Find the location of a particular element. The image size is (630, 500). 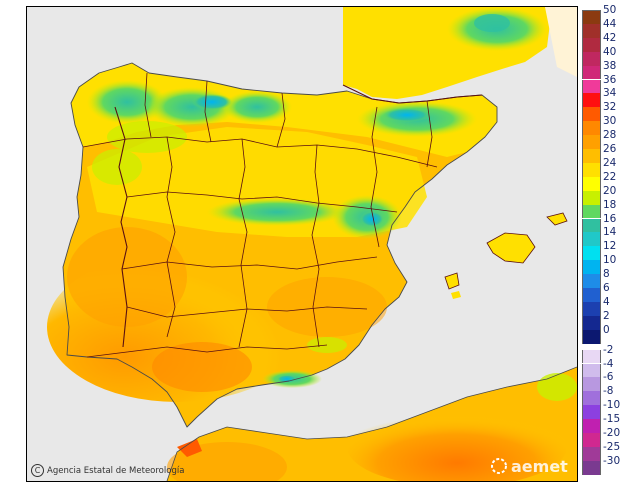

legend-swatch--2 is located at coordinates (591, 356).